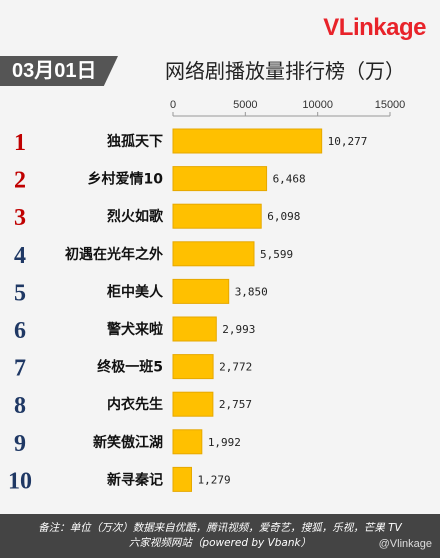 This screenshot has width=440, height=558. I want to click on value-label: 1,992, so click(224, 442).